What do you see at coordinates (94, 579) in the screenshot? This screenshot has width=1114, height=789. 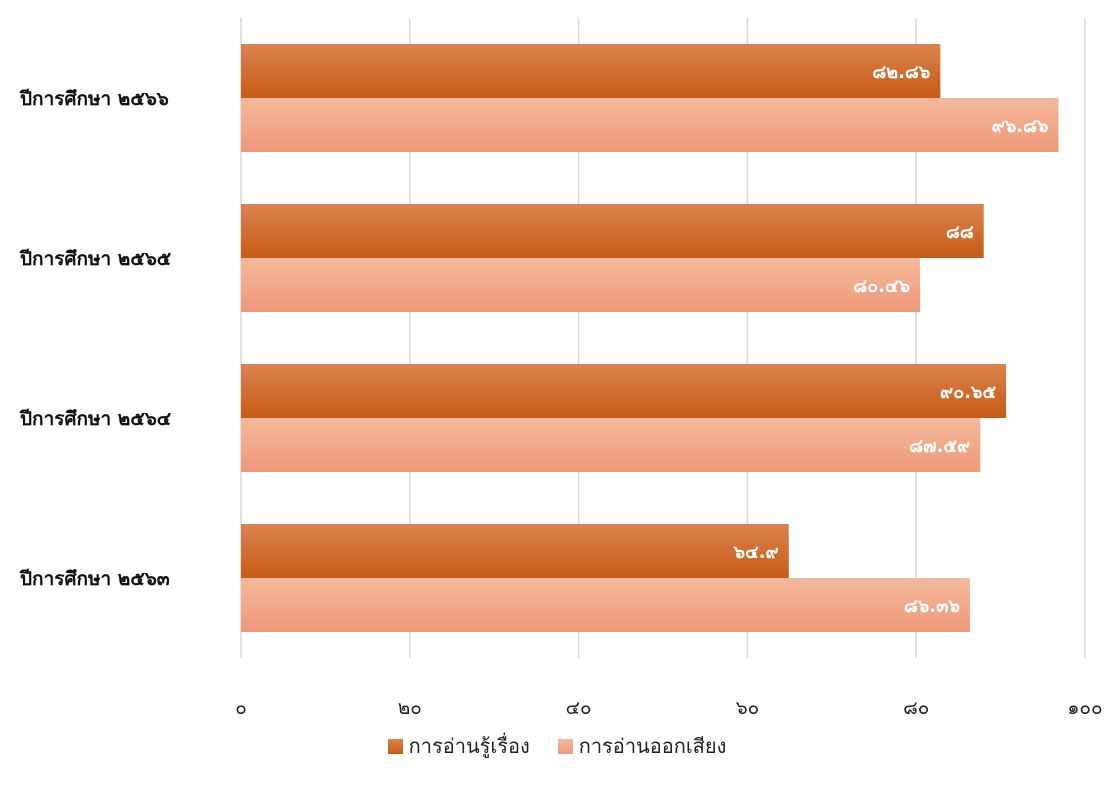 I see `category-label: ปีการศึกษา ๒๕๖๓` at bounding box center [94, 579].